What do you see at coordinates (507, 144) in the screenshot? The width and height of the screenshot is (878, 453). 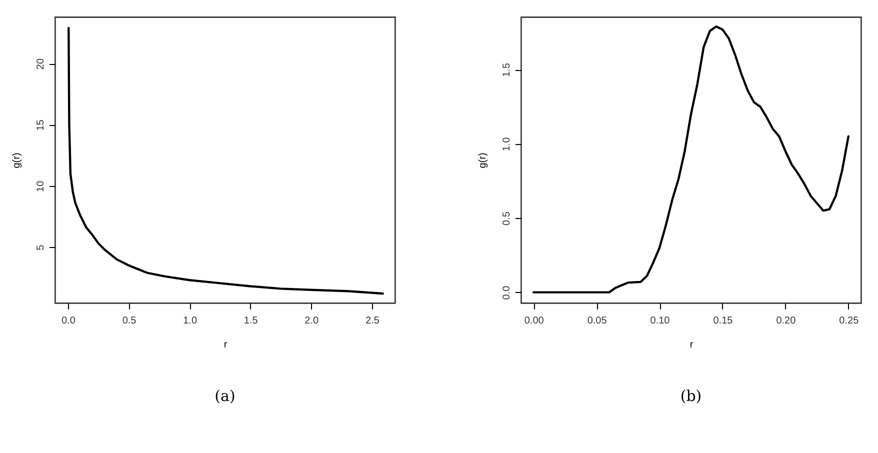 I see `y-tick-label: 1.0` at bounding box center [507, 144].